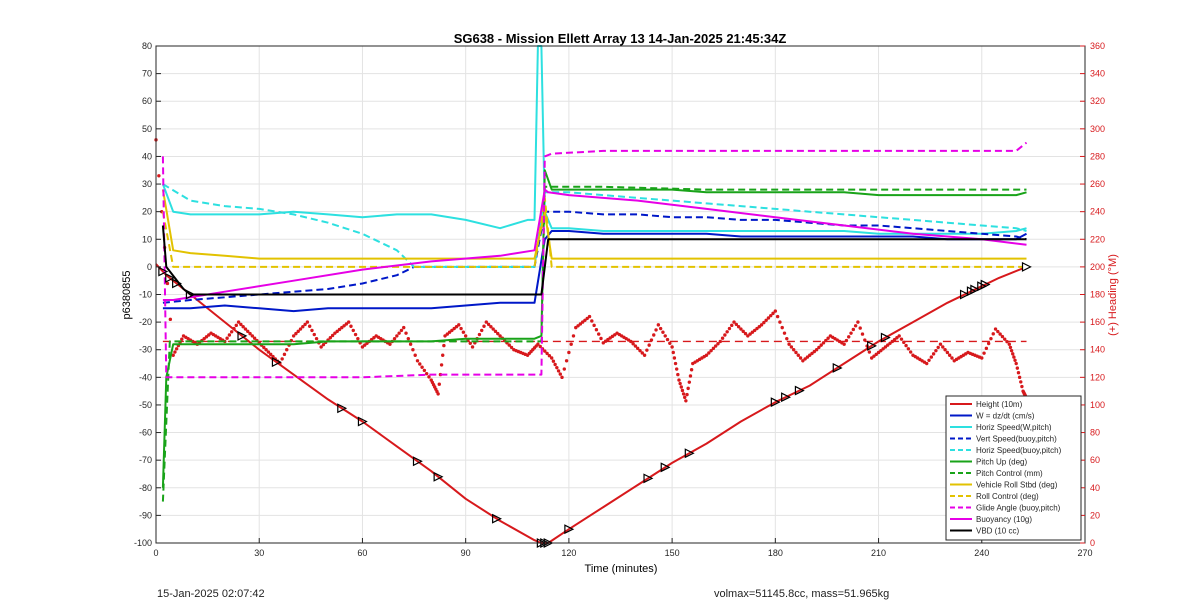 Image resolution: width=1200 pixels, height=611 pixels. What do you see at coordinates (672, 553) in the screenshot?
I see `x-tick-label: 150` at bounding box center [672, 553].